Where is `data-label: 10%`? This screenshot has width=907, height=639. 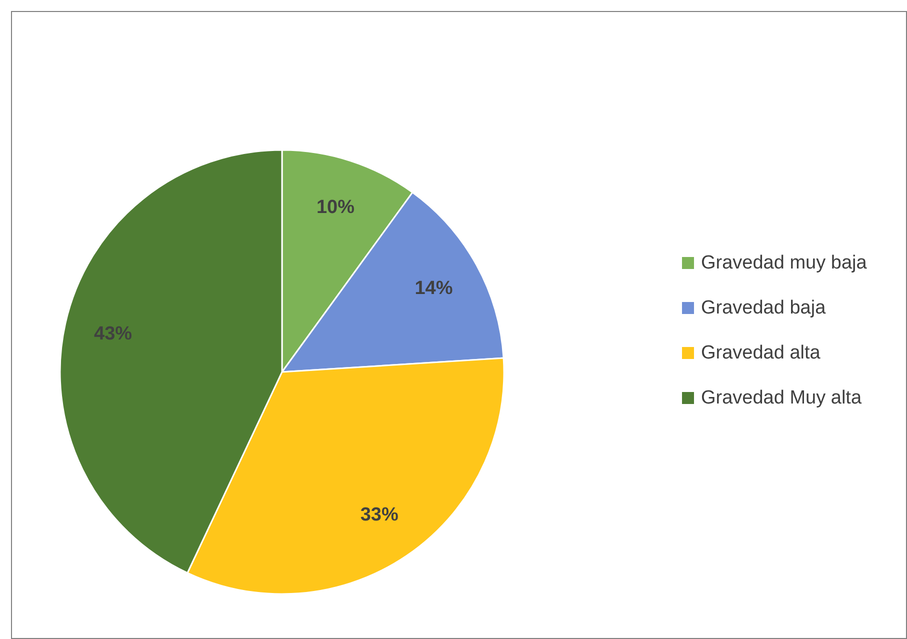
data-label: 10% is located at coordinates (335, 207).